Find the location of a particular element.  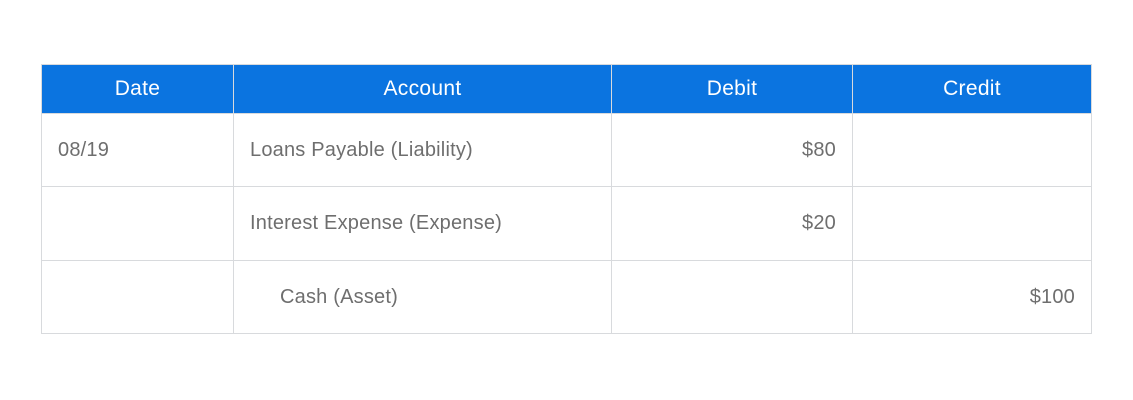

cell-date: 08/19 is located at coordinates (137, 150).